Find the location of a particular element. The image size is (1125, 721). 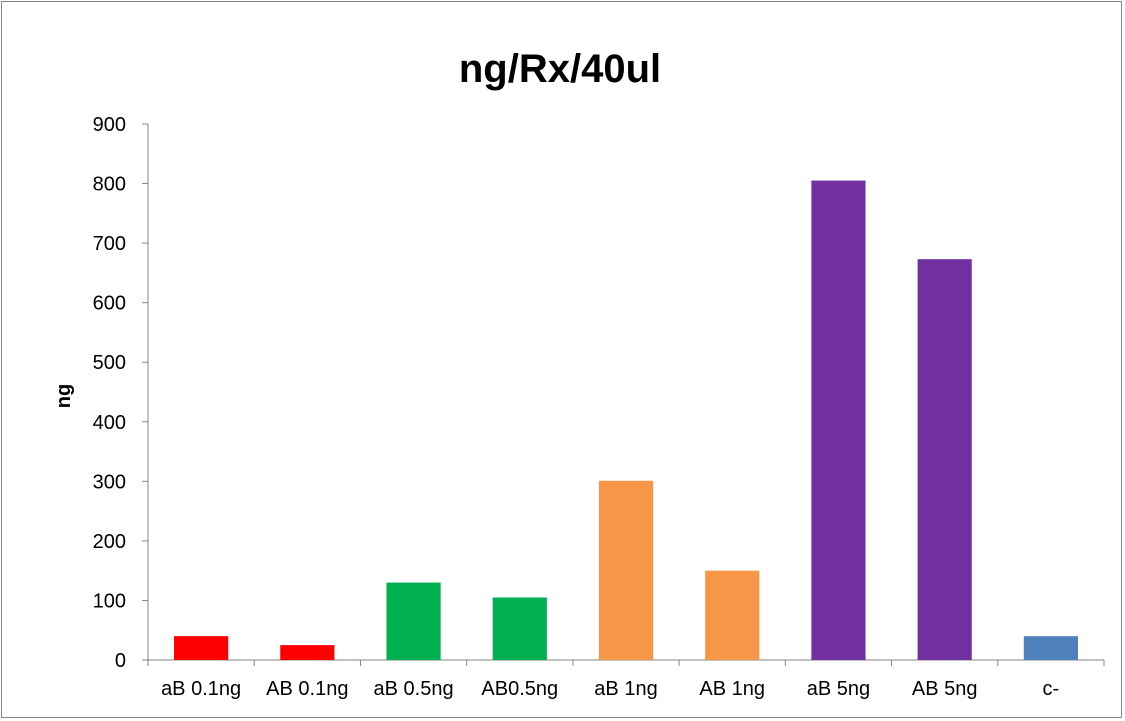

y-tick-label: 700 is located at coordinates (109, 244).